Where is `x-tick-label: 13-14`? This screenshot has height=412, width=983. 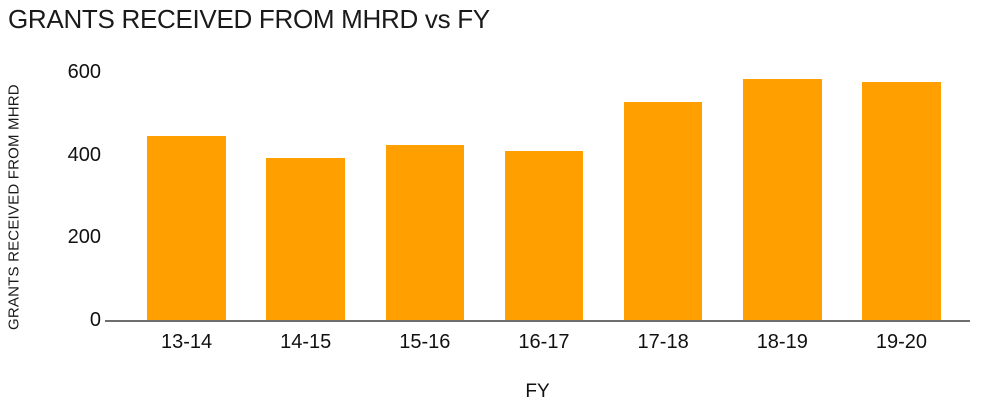
x-tick-label: 13-14 is located at coordinates (186, 342).